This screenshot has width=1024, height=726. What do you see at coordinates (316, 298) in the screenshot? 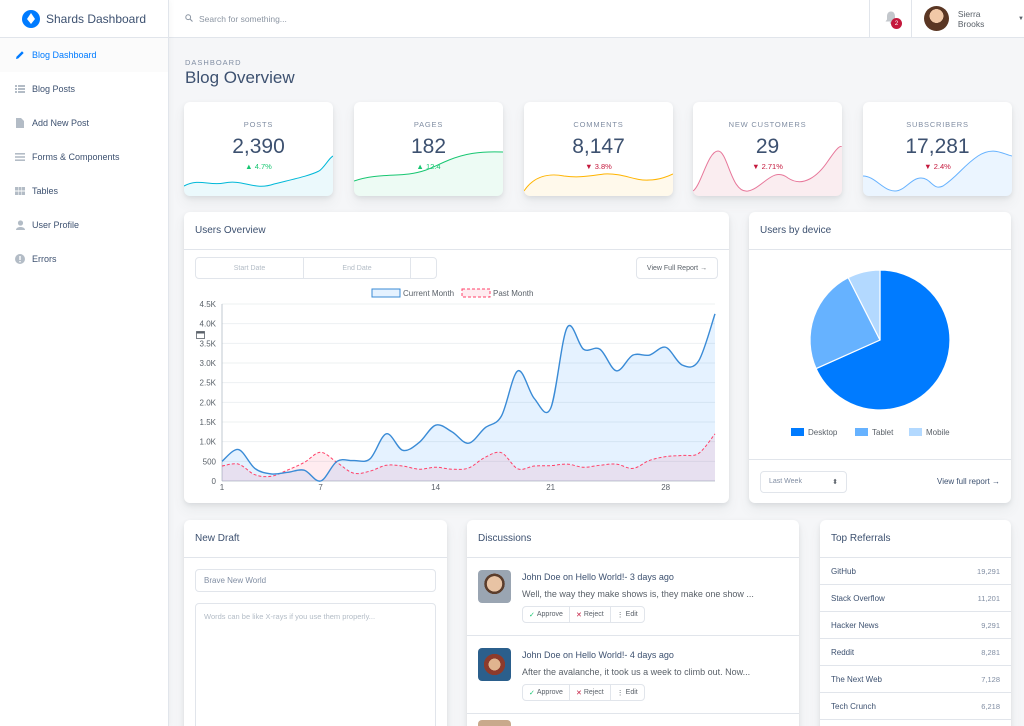
I see `calendar-icon` at bounding box center [316, 298].